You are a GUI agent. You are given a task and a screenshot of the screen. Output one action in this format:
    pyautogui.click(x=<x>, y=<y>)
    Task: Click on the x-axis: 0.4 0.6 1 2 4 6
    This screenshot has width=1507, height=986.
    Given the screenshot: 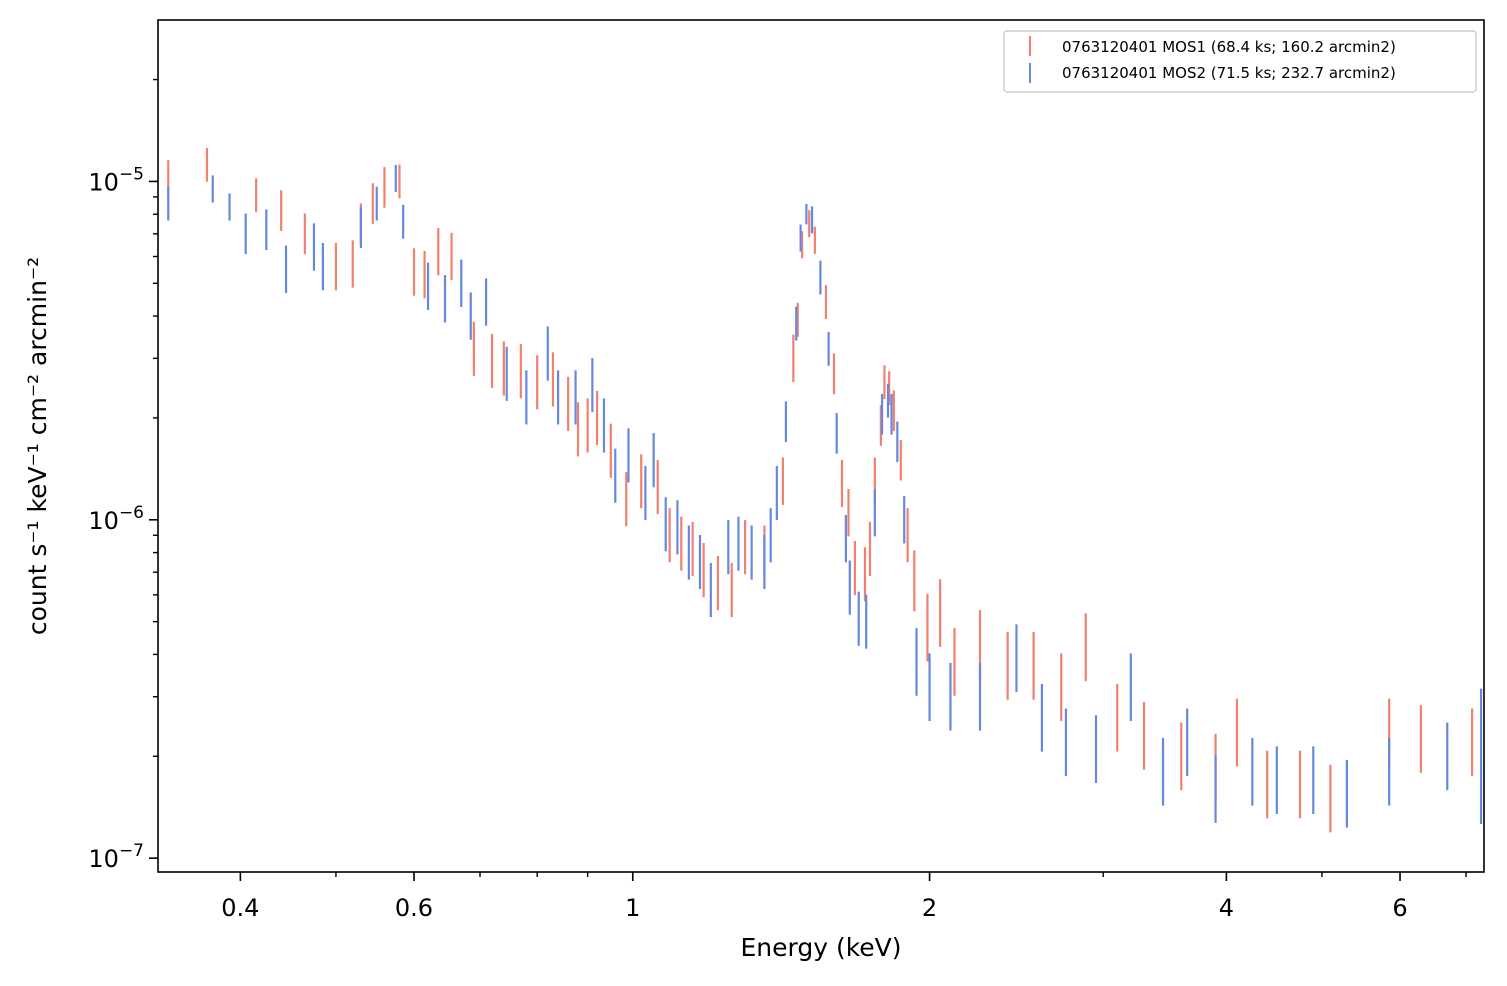 What is the action you would take?
    pyautogui.click(x=844, y=897)
    